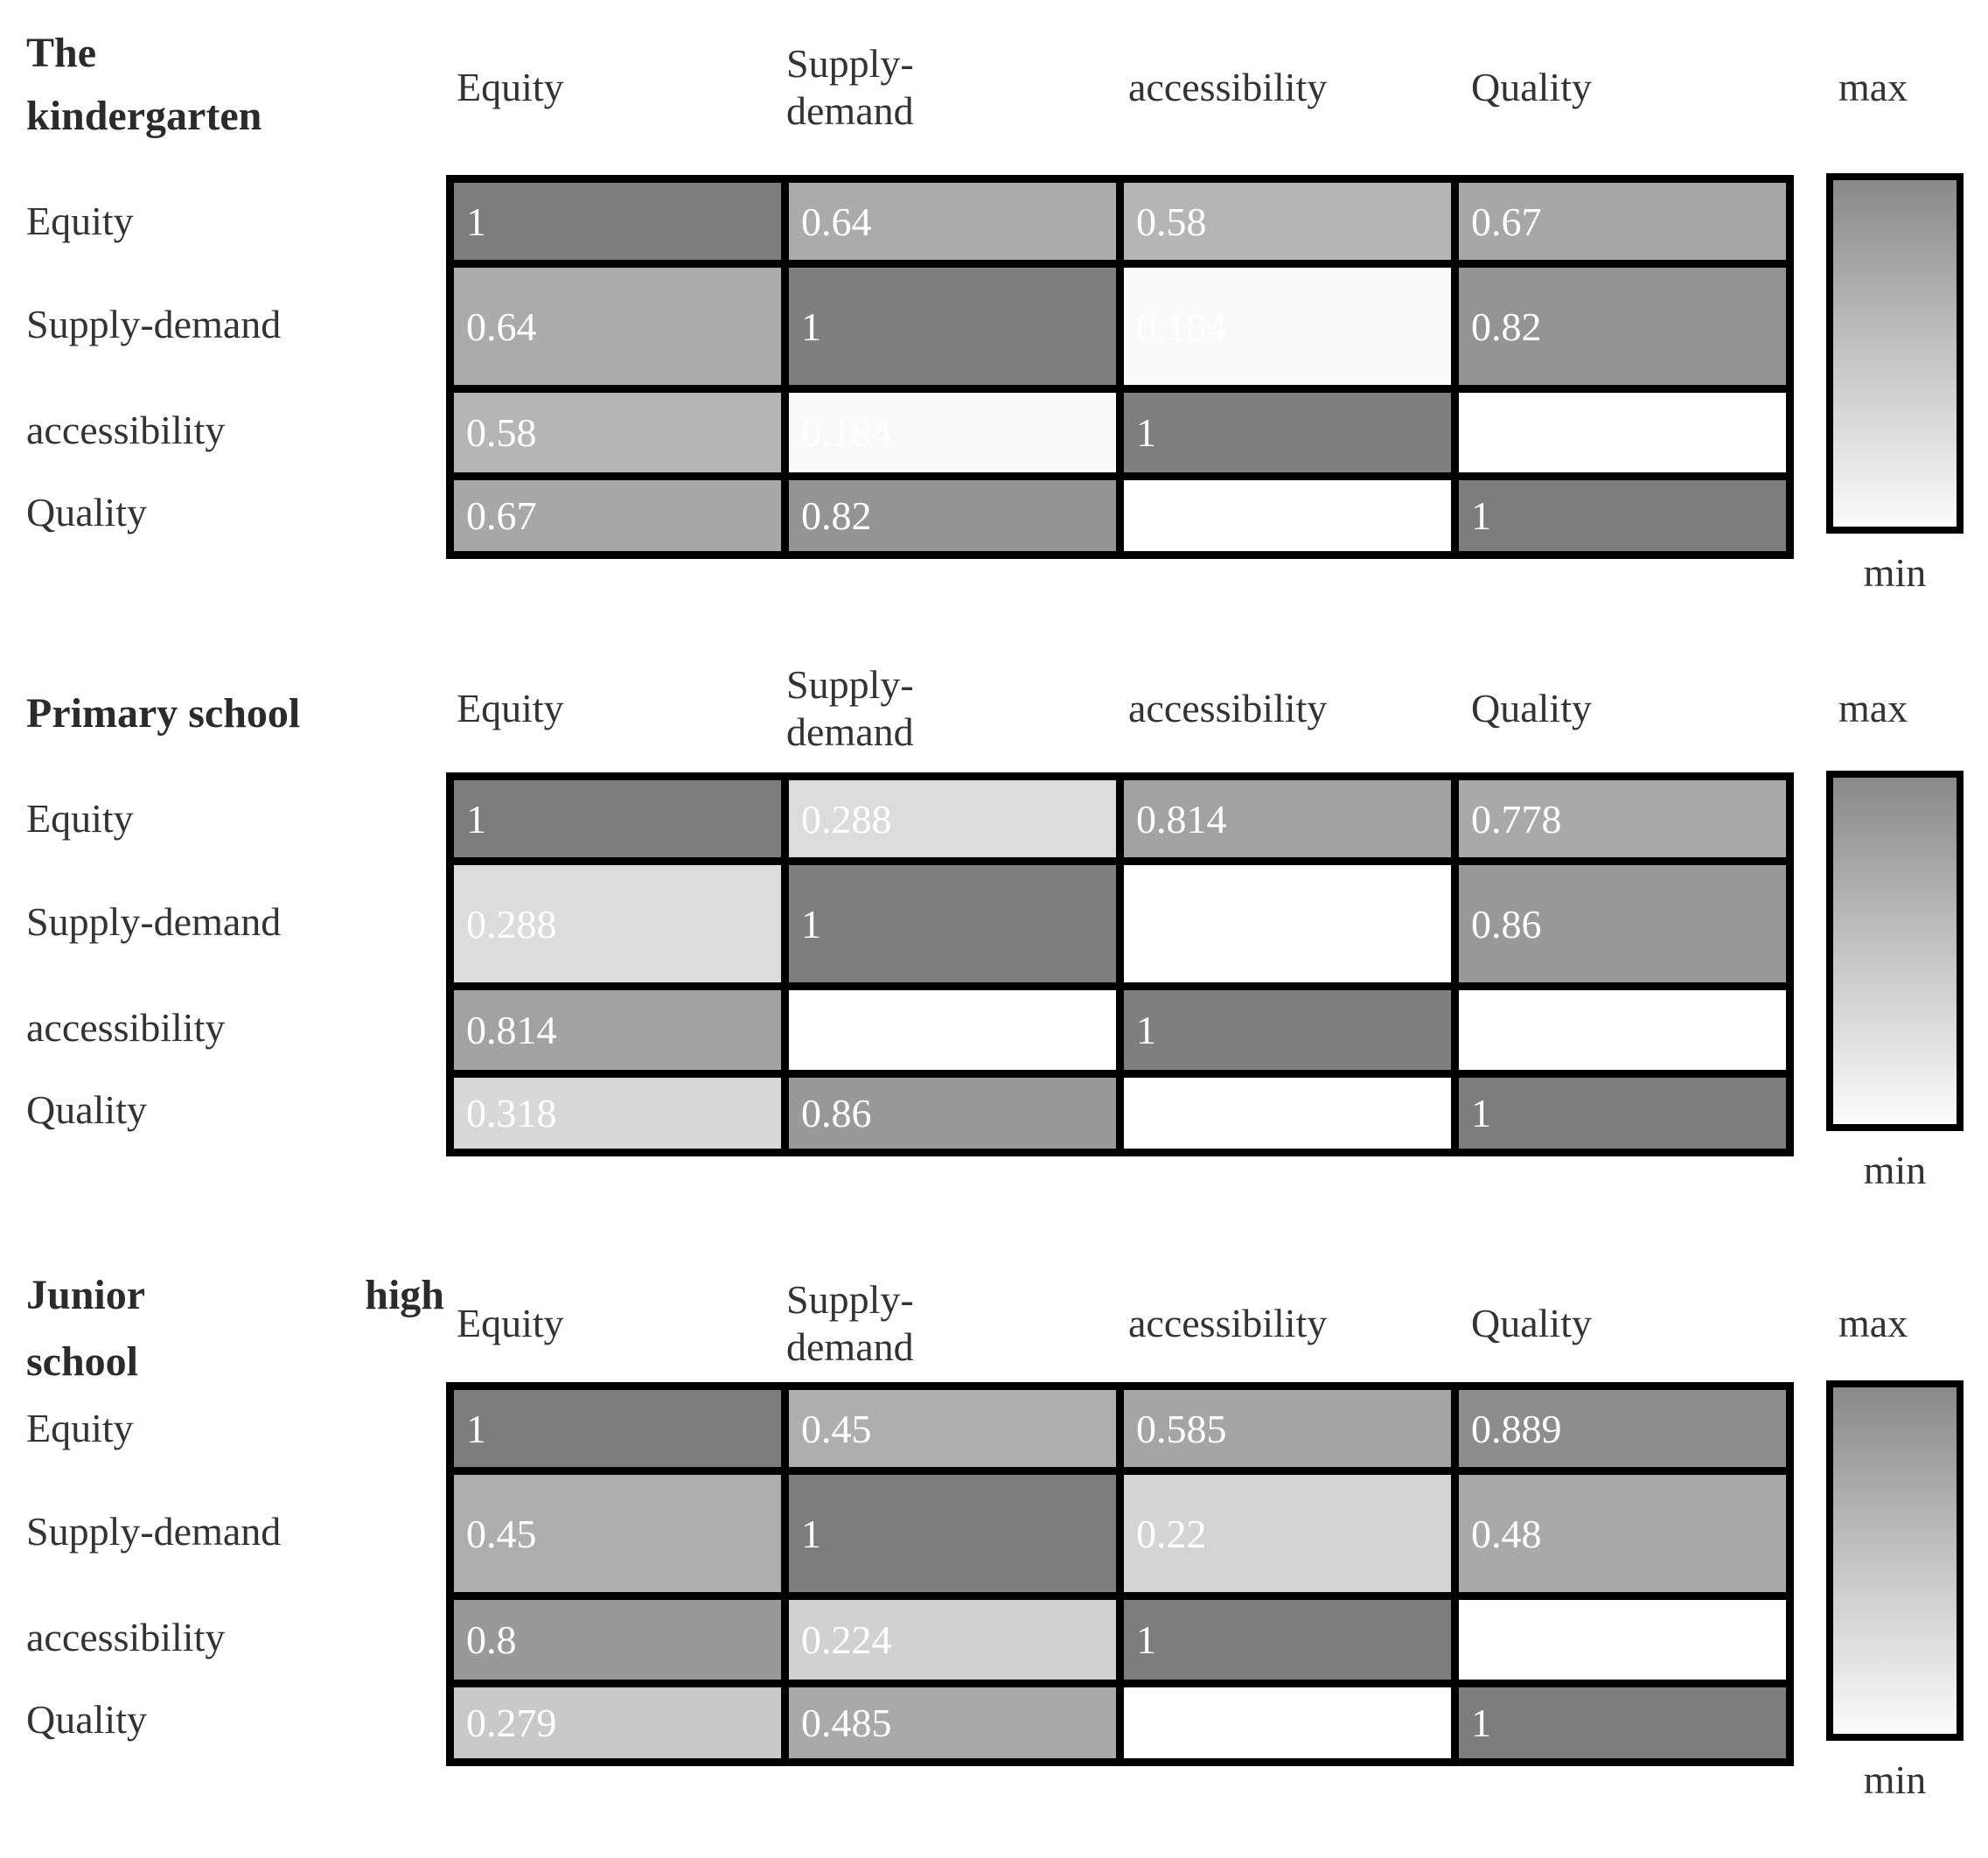 This screenshot has width=1988, height=1858. Describe the element at coordinates (86, 1295) in the screenshot. I see `panel-title-word: Junior` at that location.